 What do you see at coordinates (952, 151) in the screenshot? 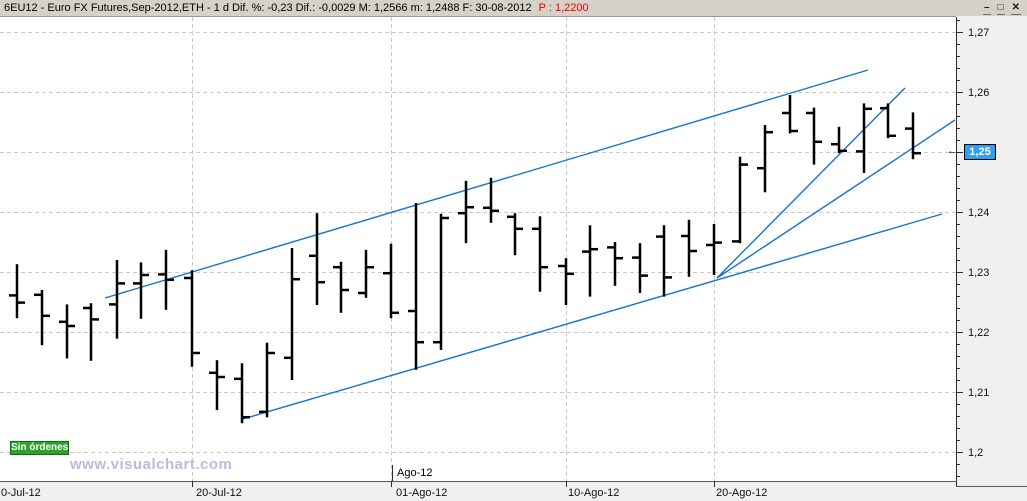
I see `price-marker-arrow-icon: ←` at bounding box center [952, 151].